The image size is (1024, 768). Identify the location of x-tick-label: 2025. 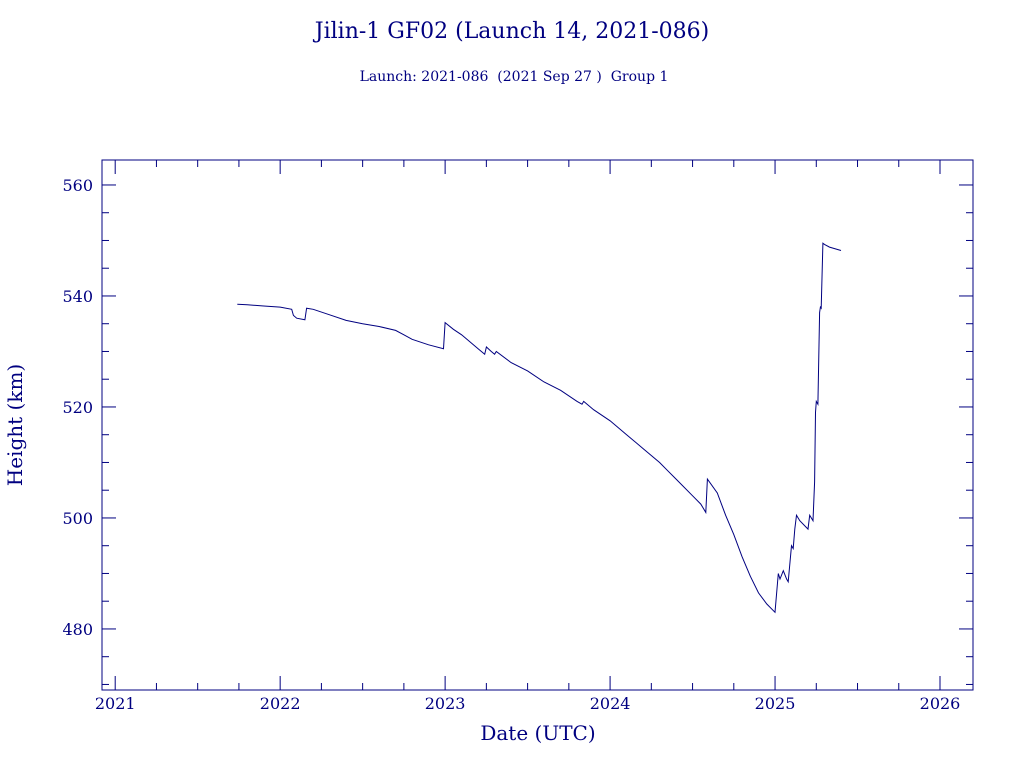
(775, 703).